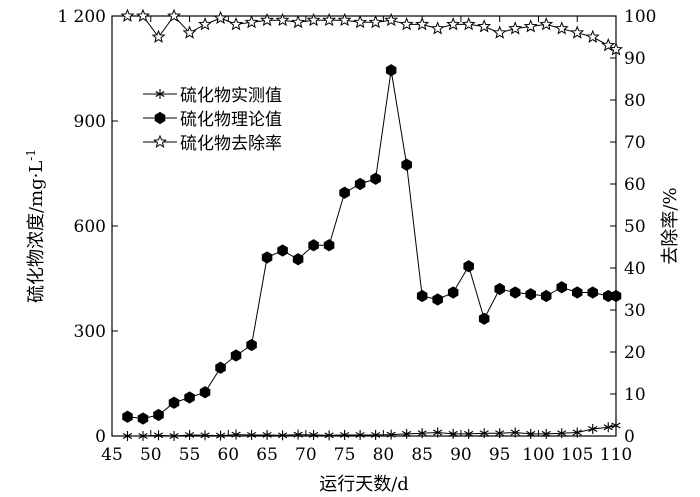 This screenshot has width=700, height=497. What do you see at coordinates (635, 59) in the screenshot?
I see `y-right-tick-label: 90` at bounding box center [635, 59].